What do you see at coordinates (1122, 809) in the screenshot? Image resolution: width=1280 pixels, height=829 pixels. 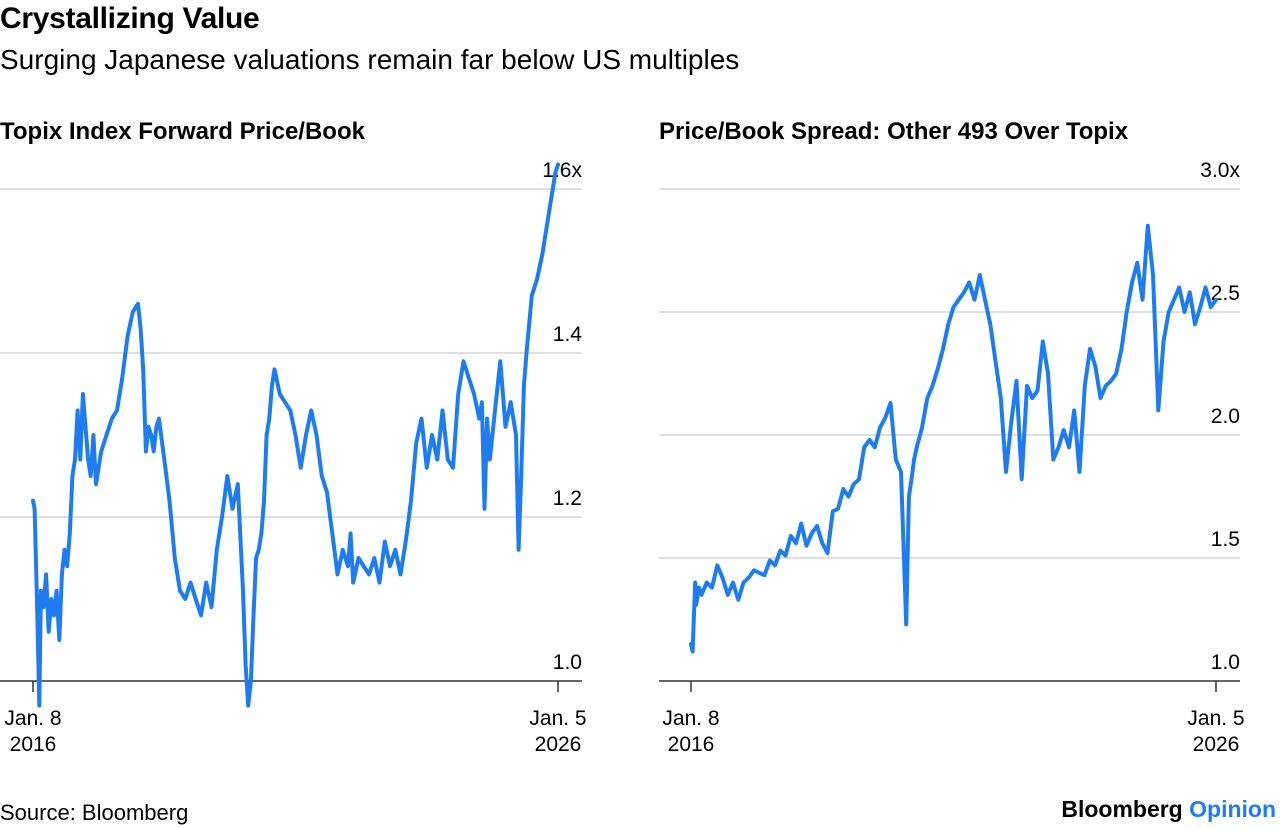 I see `brand-main: Bloomberg` at bounding box center [1122, 809].